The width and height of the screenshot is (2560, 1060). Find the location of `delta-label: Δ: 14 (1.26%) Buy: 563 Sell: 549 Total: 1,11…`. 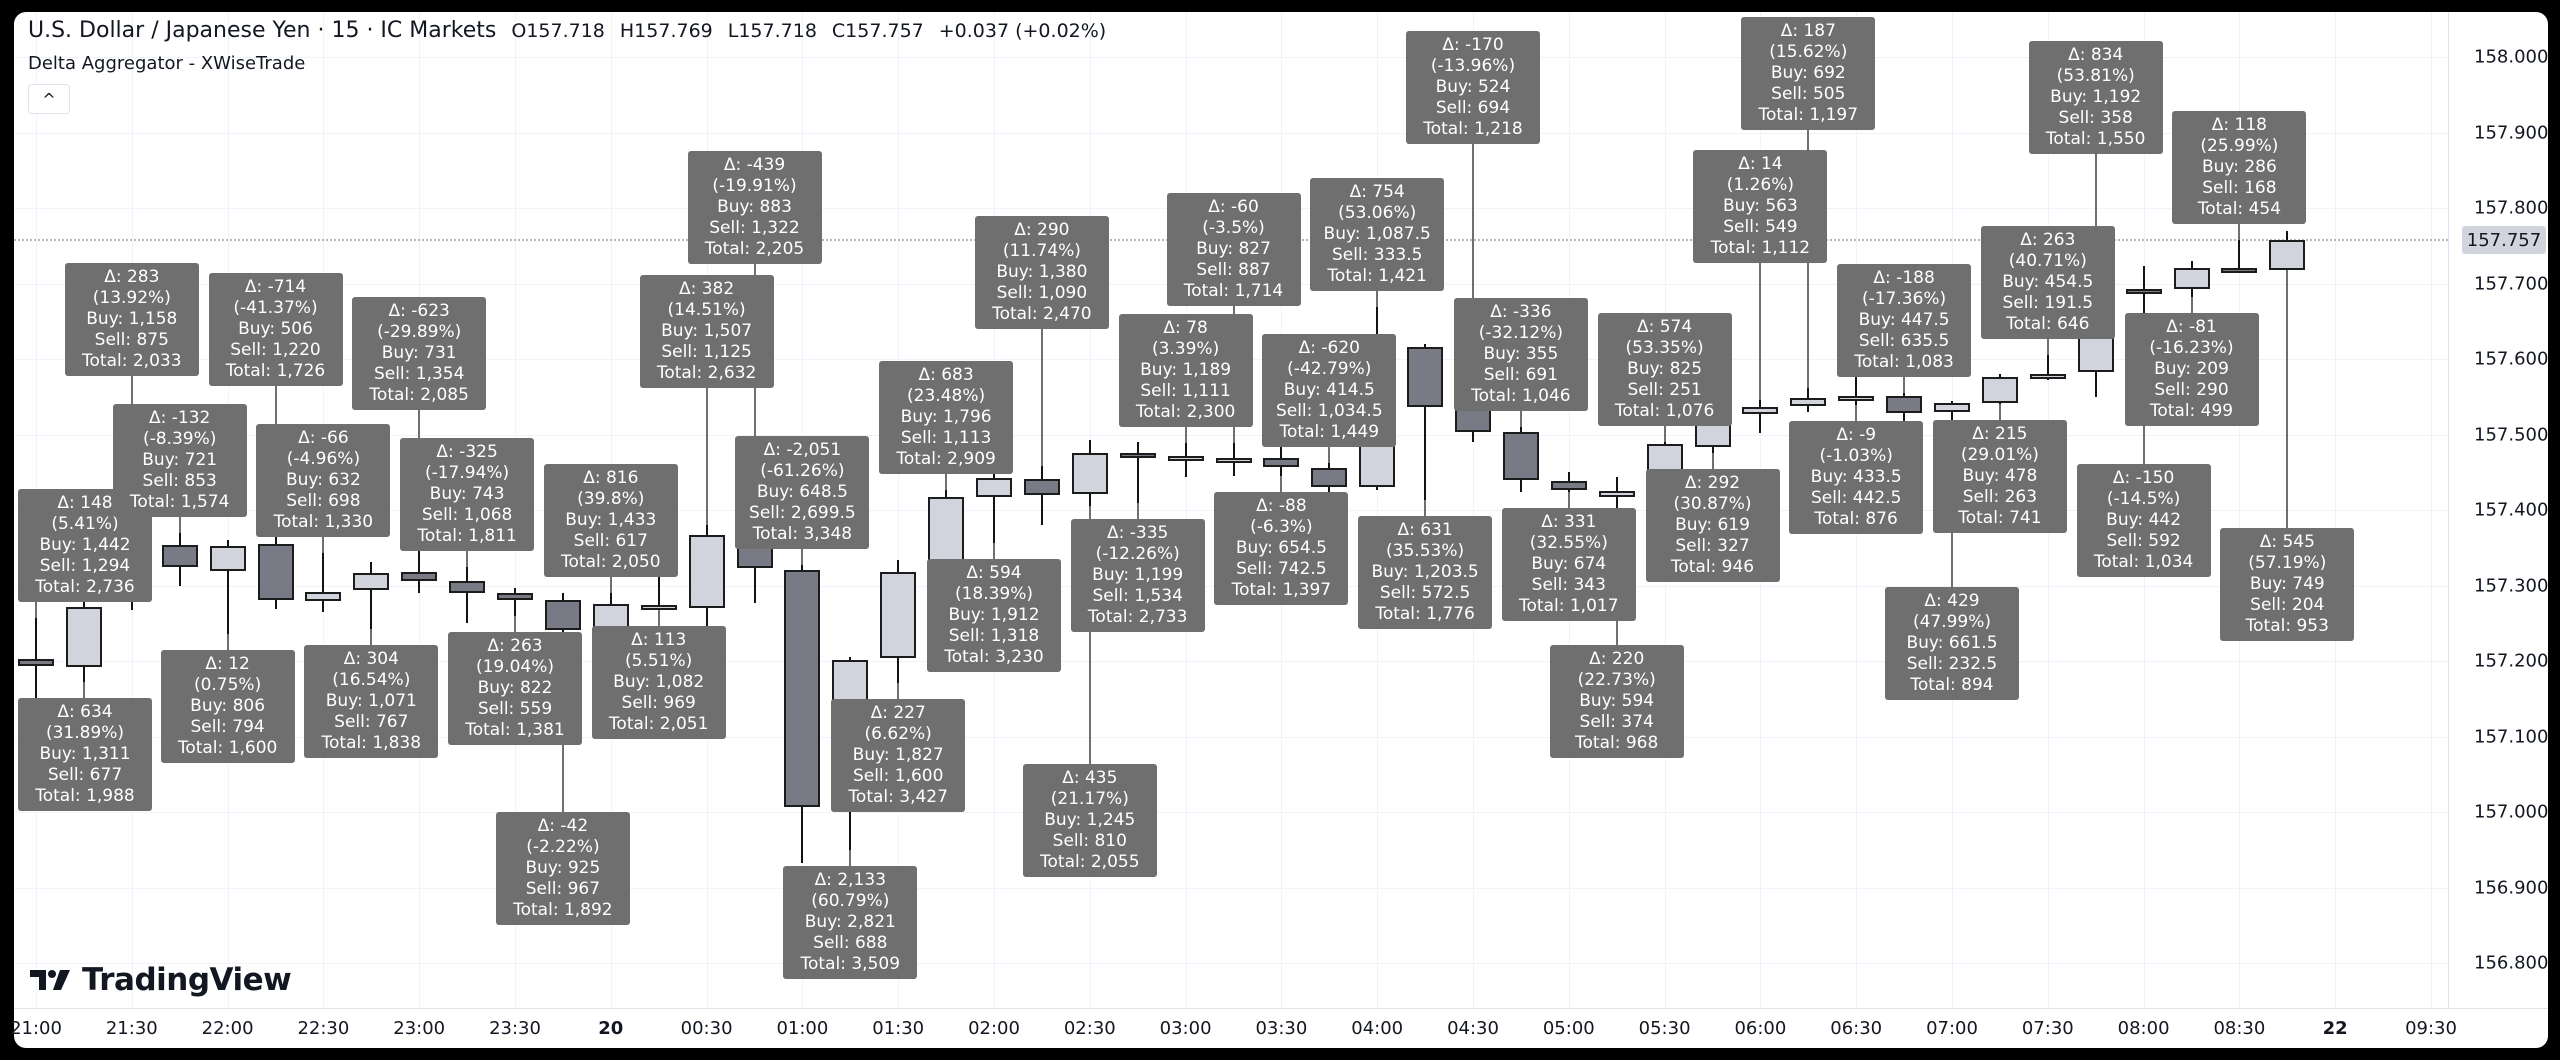

delta-label: Δ: 14 (1.26%) Buy: 563 Sell: 549 Total: 1,11… is located at coordinates (1760, 206).